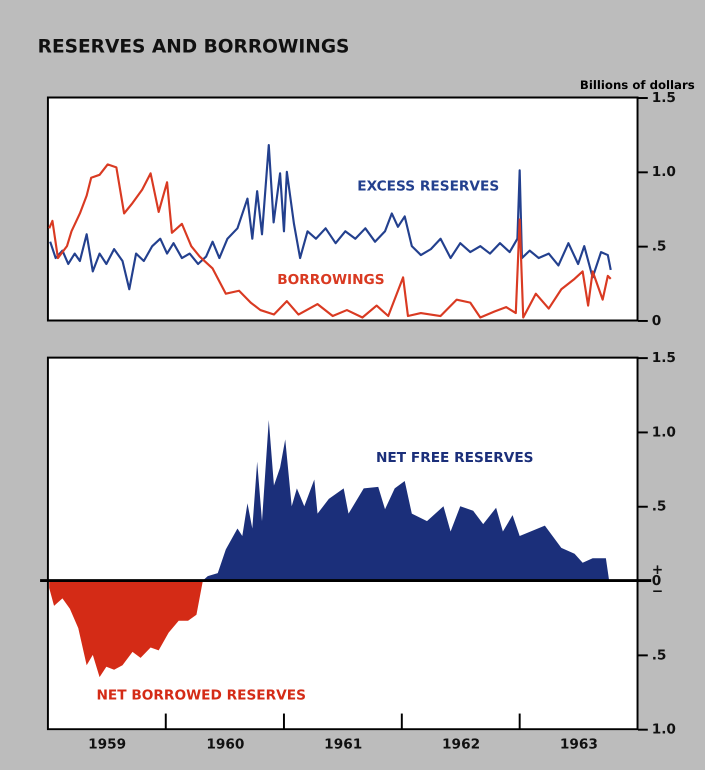  I want to click on x-tick-label: 1961, so click(343, 744).